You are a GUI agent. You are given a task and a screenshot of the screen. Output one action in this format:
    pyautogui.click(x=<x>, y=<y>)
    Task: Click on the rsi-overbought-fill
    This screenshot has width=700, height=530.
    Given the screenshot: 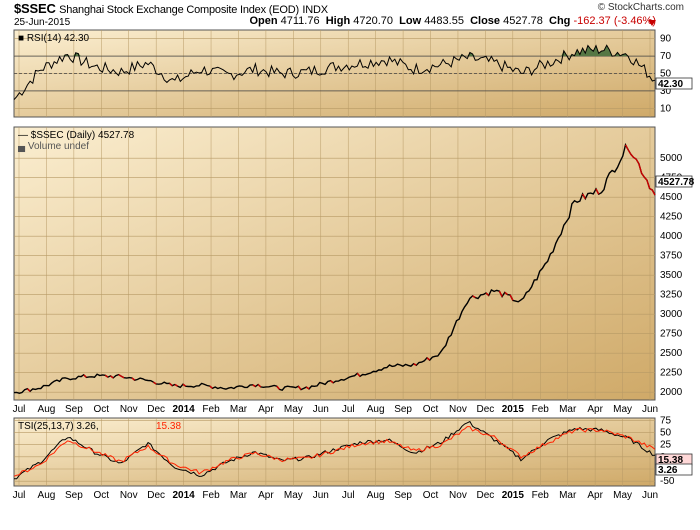 What is the action you would take?
    pyautogui.click(x=334, y=51)
    